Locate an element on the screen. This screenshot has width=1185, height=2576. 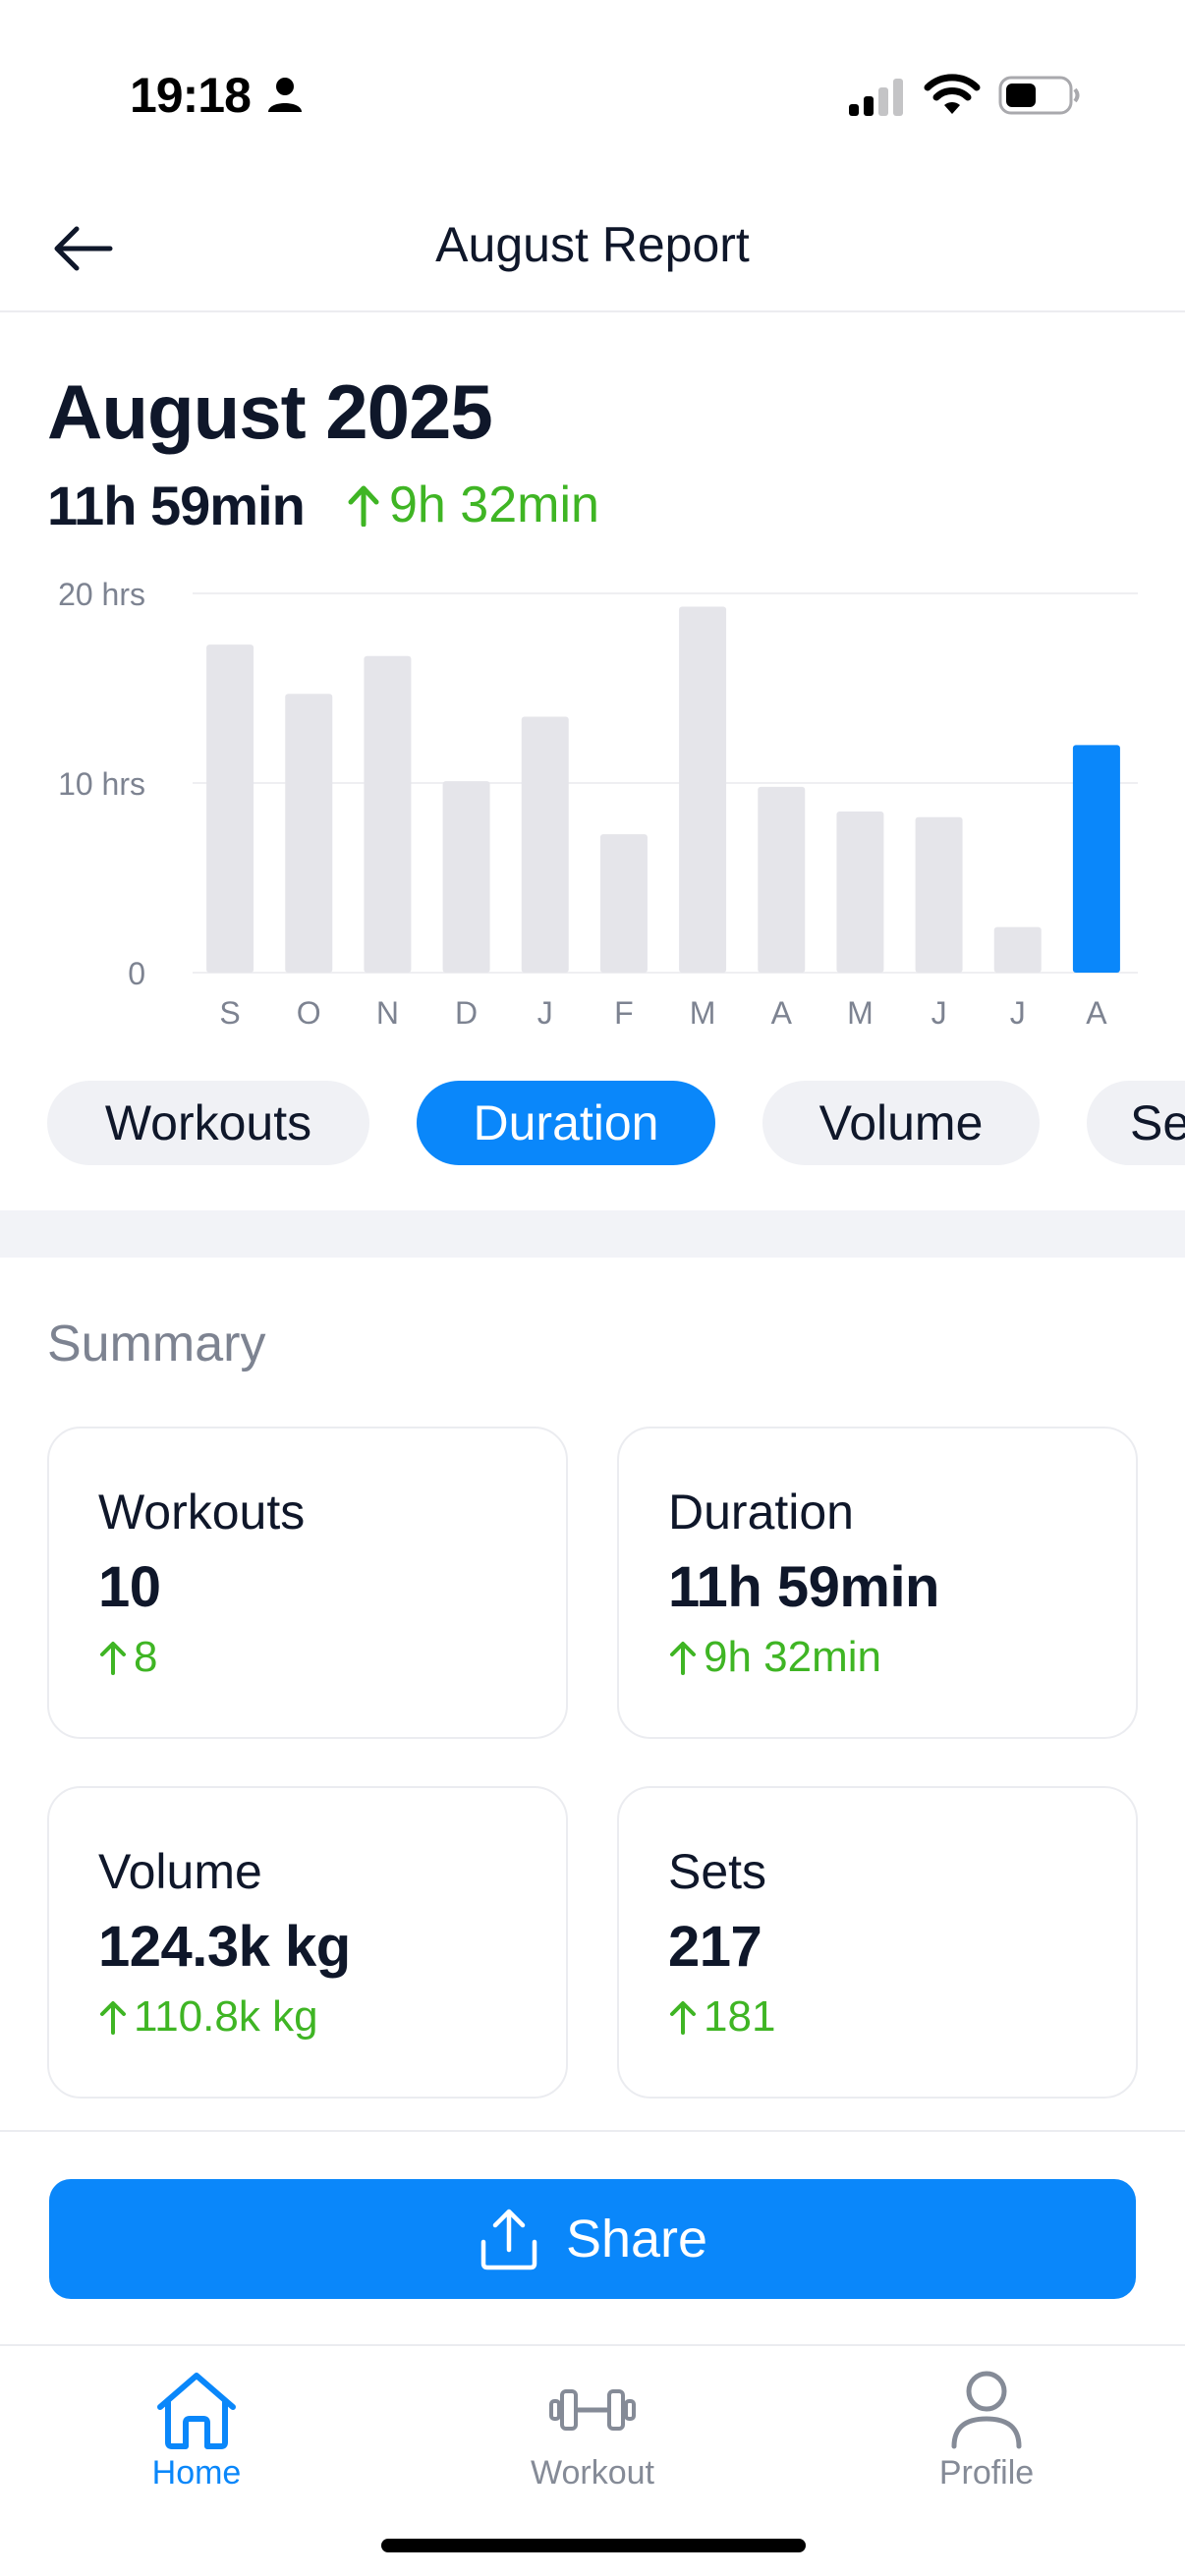
tab-label: Workout is located at coordinates (592, 2473).